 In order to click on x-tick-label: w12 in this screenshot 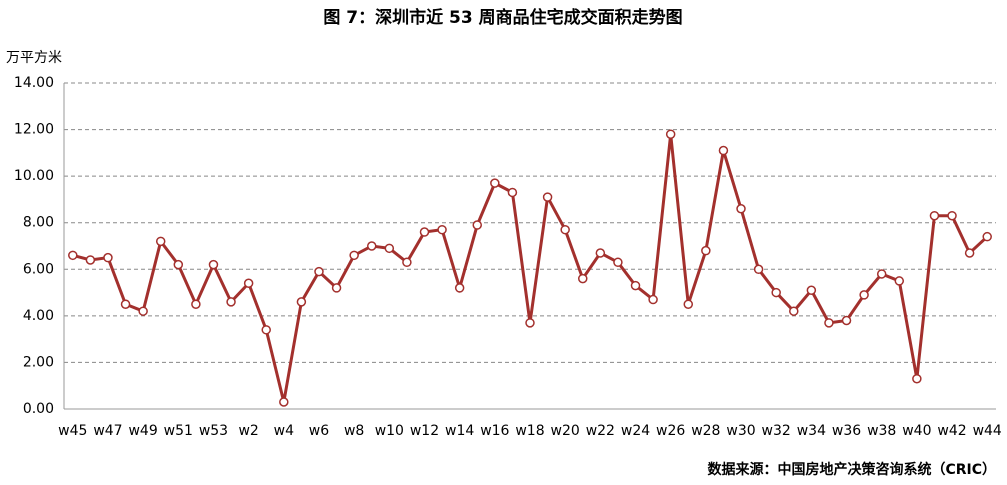, I will do `click(424, 431)`.